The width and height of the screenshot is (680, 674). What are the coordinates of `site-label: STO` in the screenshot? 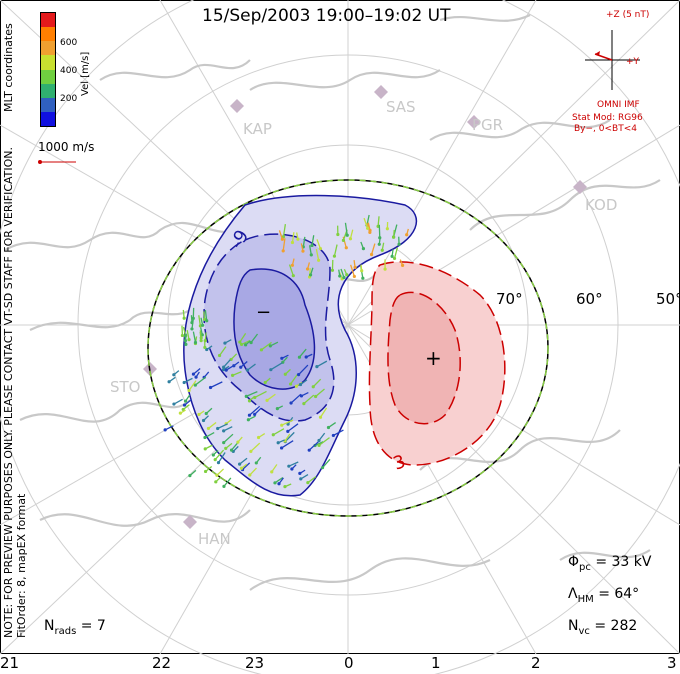 It's located at (125, 387).